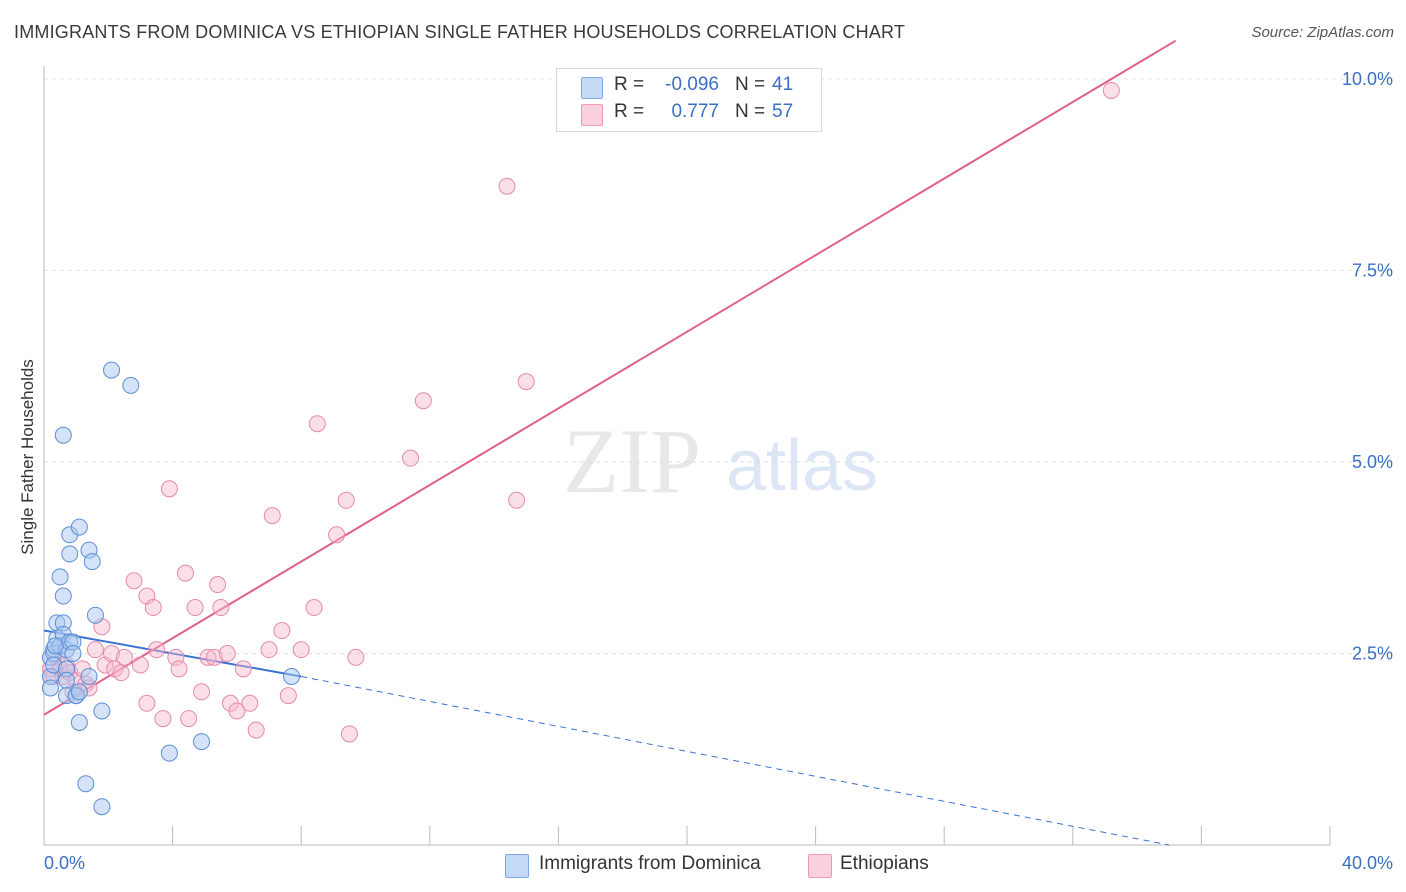  I want to click on watermark-zip: ZIP, so click(632, 461).